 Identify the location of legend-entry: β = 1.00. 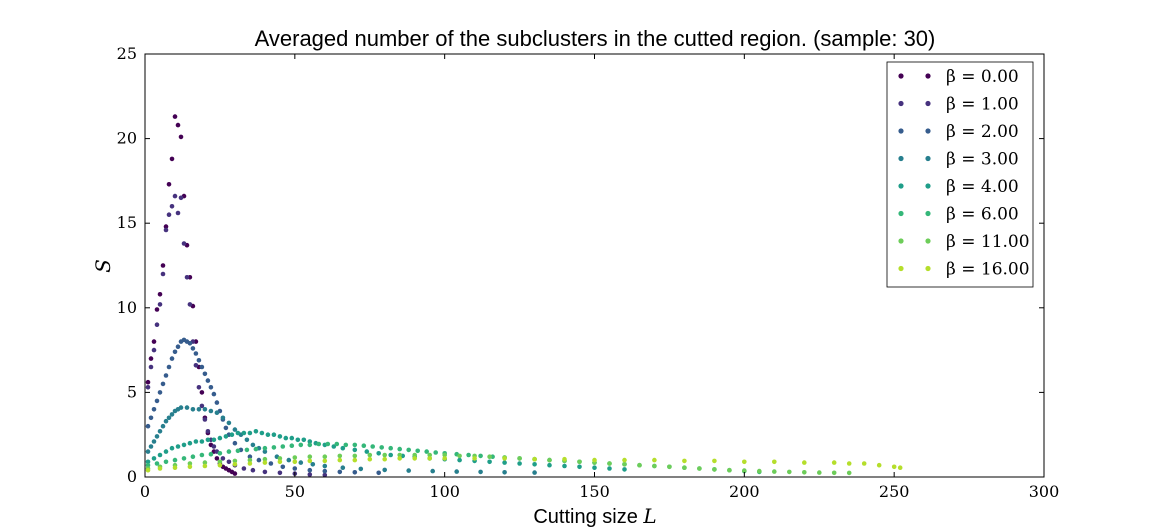
(958, 105).